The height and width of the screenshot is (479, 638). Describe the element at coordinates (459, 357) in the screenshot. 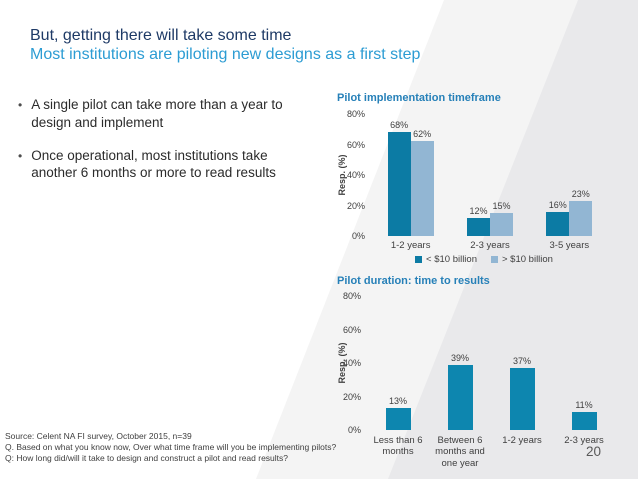

I see `bar-value-label: 39%` at that location.